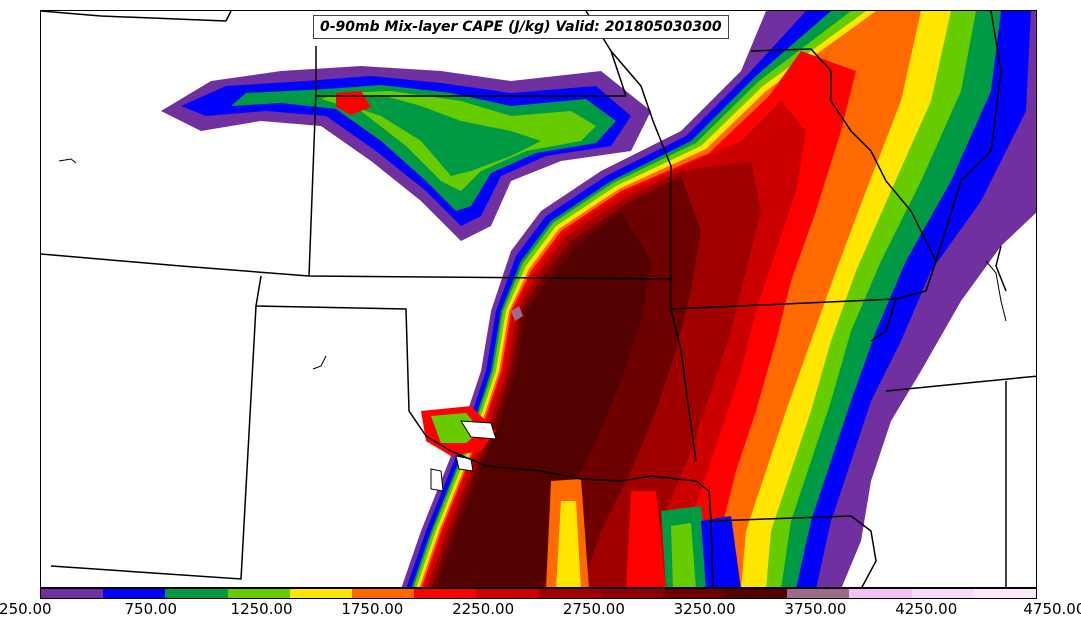 The width and height of the screenshot is (1081, 633). Describe the element at coordinates (704, 609) in the screenshot. I see `colorbar-tick-label: 3250.00` at that location.